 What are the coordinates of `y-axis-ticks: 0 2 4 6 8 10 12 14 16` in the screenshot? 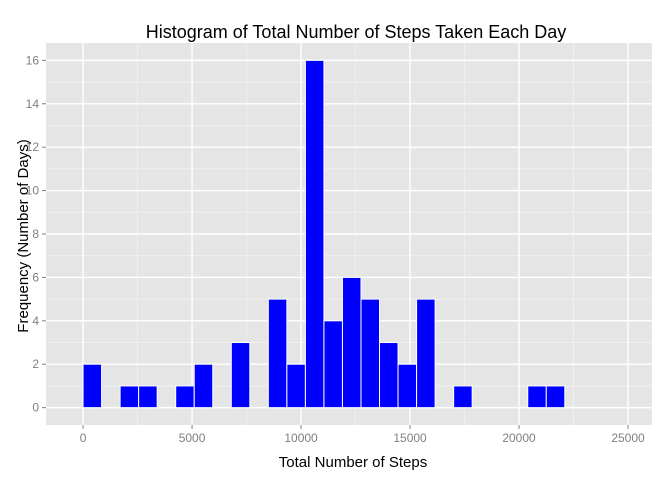 It's located at (36, 234).